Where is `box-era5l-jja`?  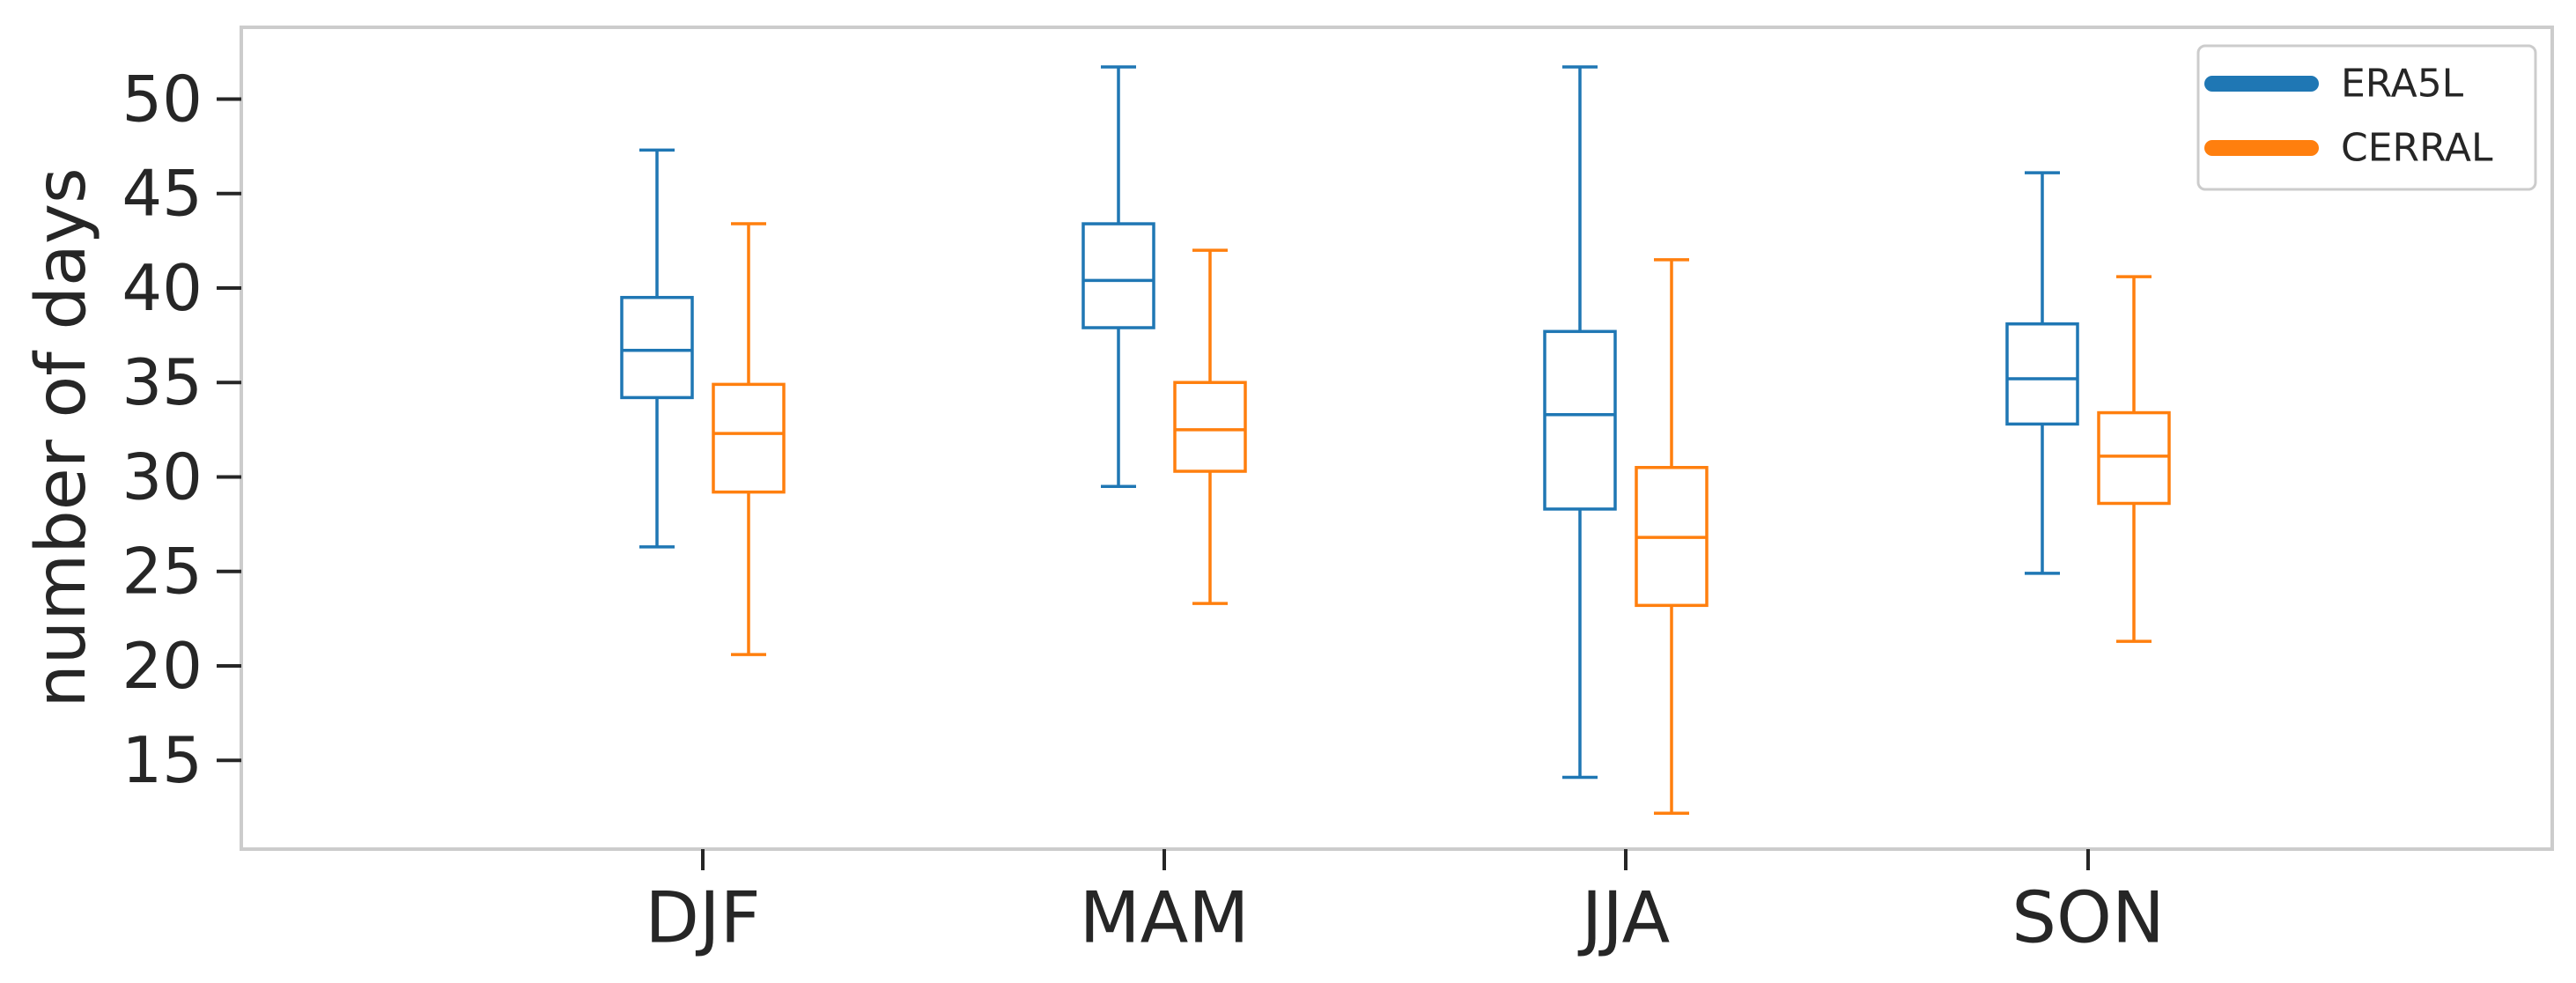
box-era5l-jja is located at coordinates (1580, 422).